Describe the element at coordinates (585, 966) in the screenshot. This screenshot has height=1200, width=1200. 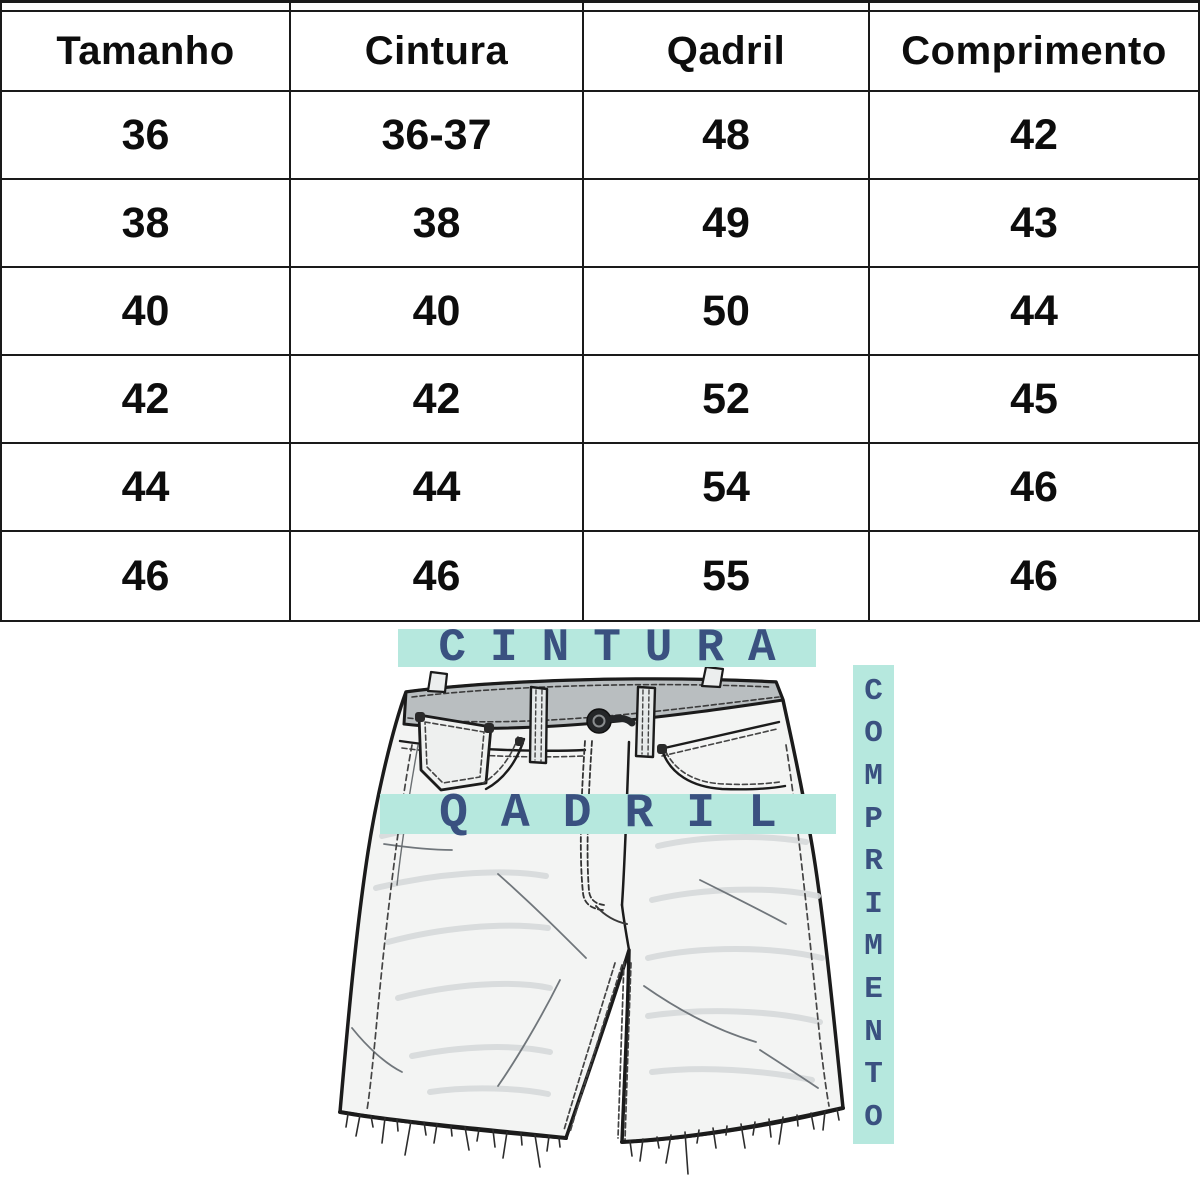
I see `crease-lines-dark` at that location.